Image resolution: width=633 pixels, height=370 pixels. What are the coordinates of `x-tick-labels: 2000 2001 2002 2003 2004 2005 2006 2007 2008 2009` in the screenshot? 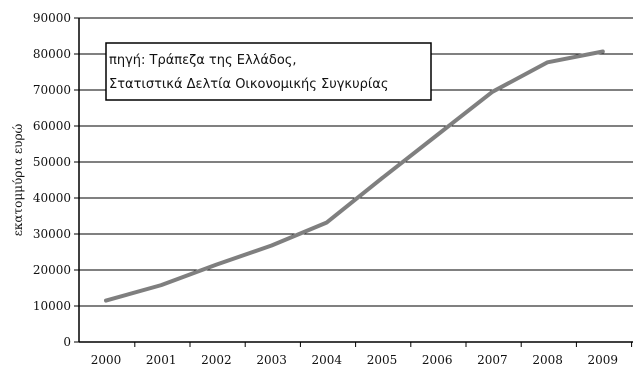 It's located at (354, 360).